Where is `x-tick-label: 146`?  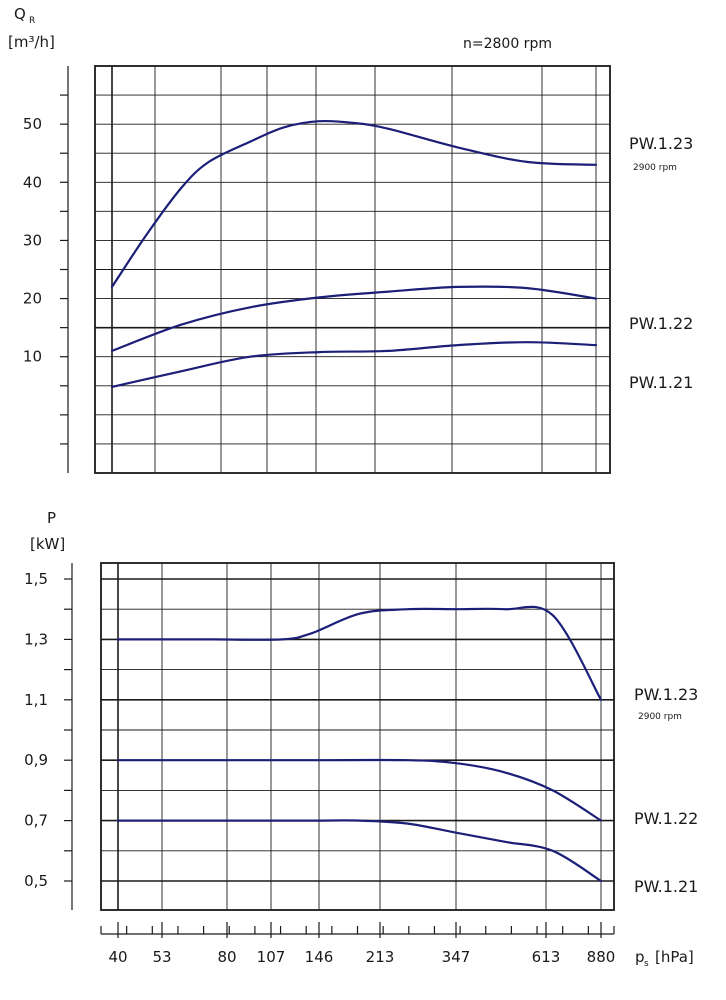
x-tick-label: 146 is located at coordinates (319, 957).